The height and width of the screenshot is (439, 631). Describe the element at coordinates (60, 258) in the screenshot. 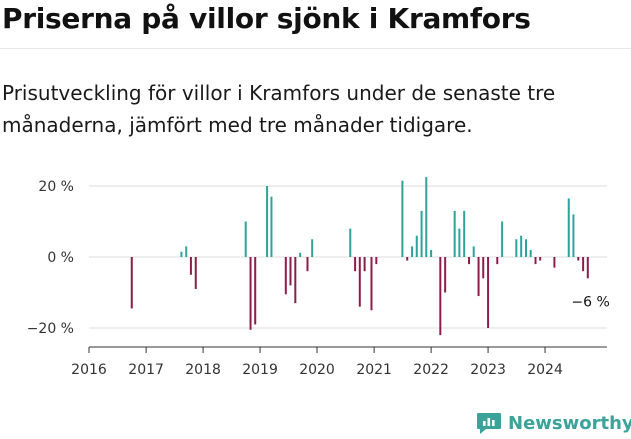

I see `y-tick-label: 0 %` at that location.